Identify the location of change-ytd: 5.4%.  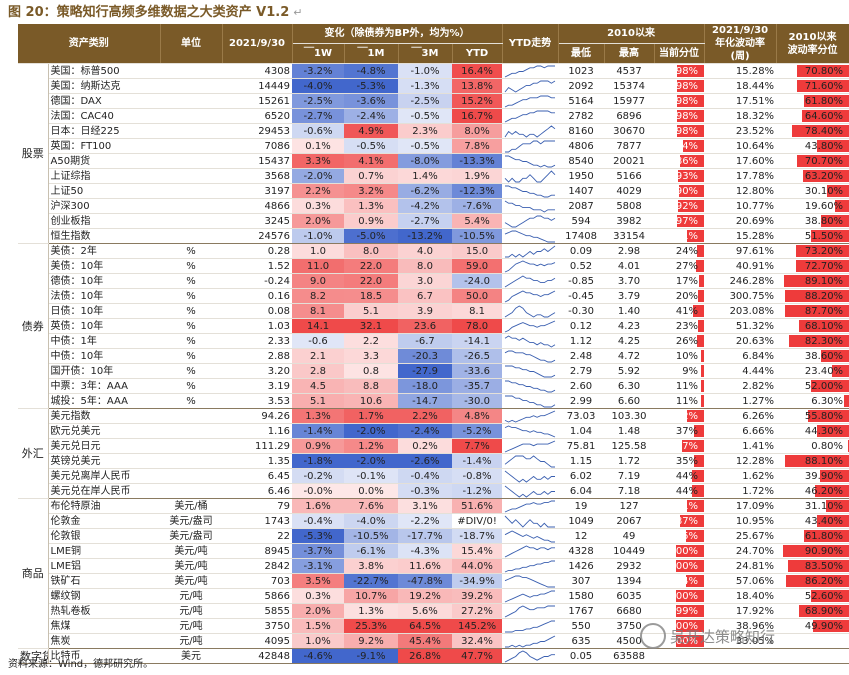
(477, 221).